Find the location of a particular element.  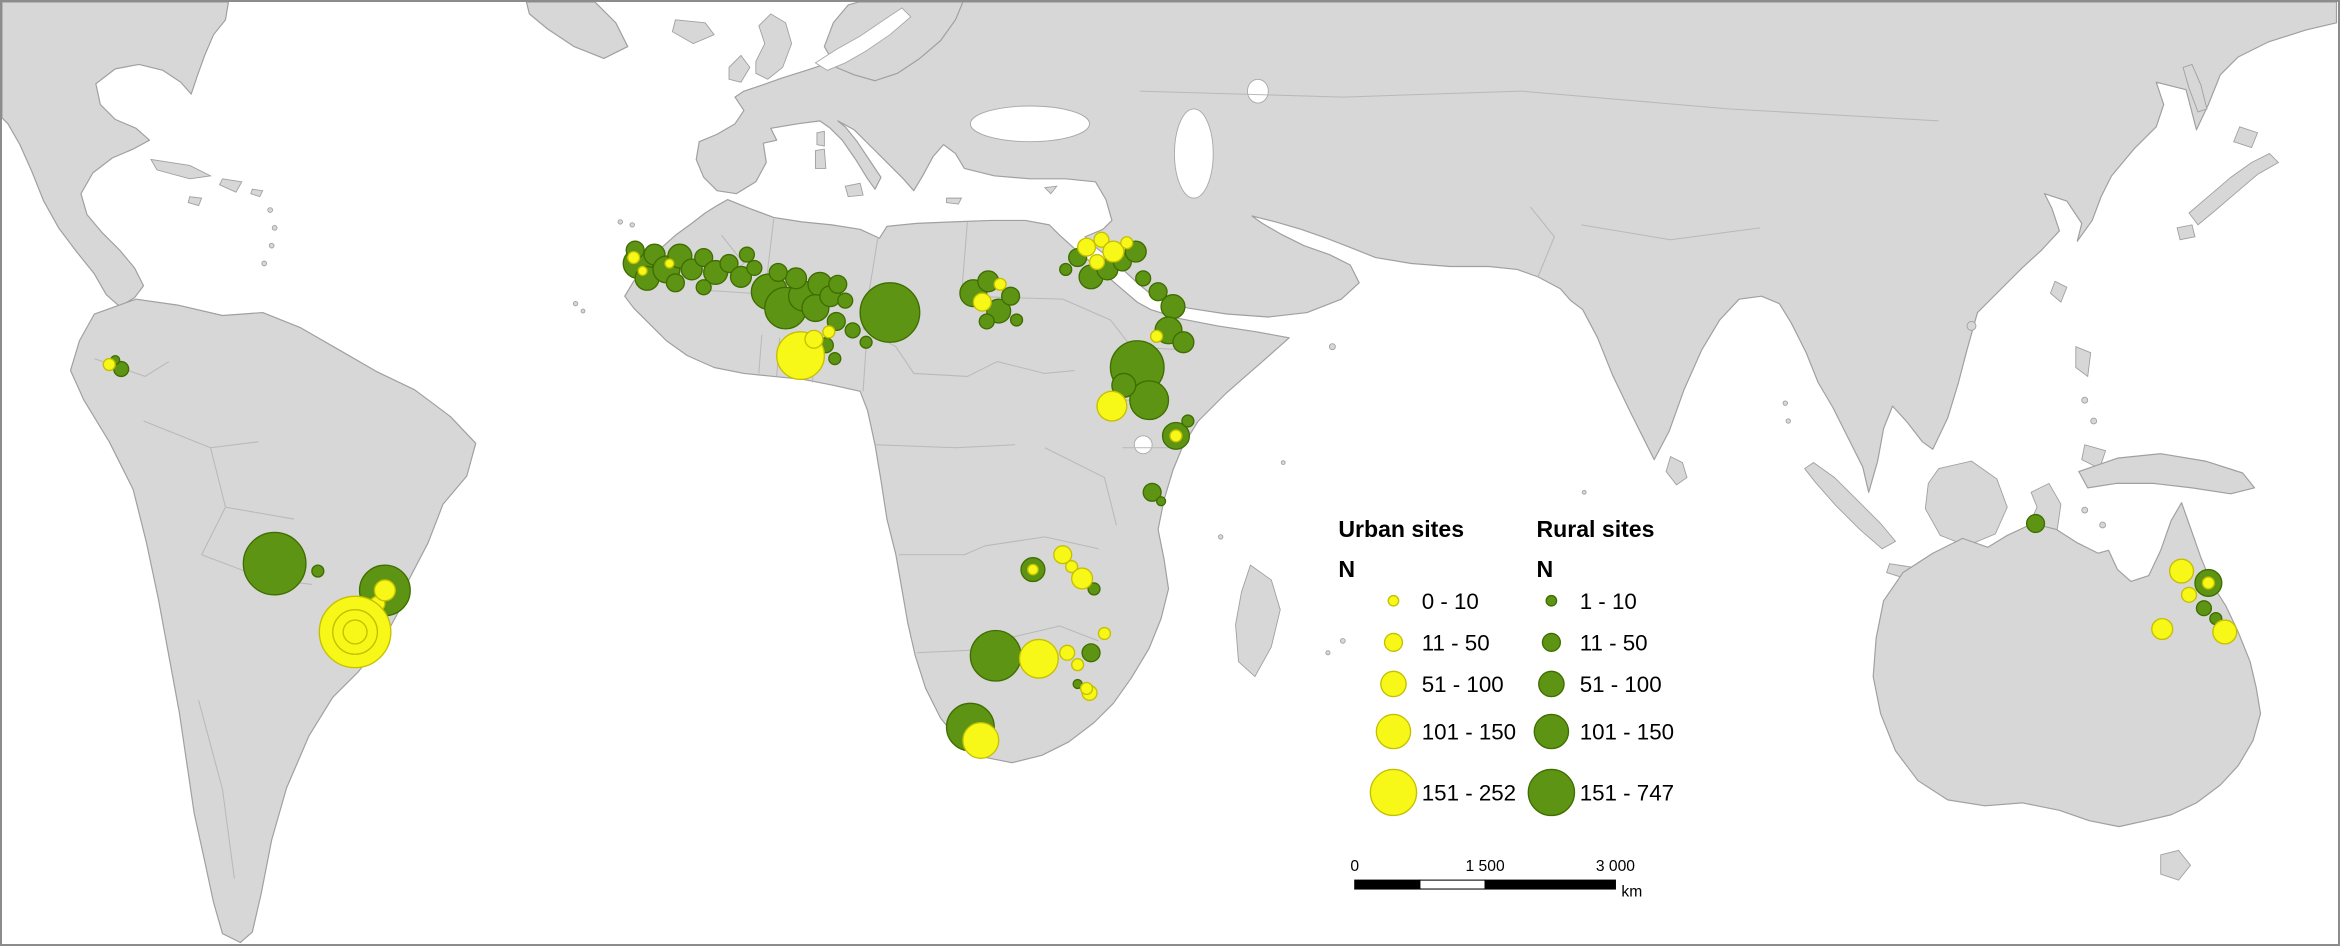

island-sumatra is located at coordinates (1850, 506).